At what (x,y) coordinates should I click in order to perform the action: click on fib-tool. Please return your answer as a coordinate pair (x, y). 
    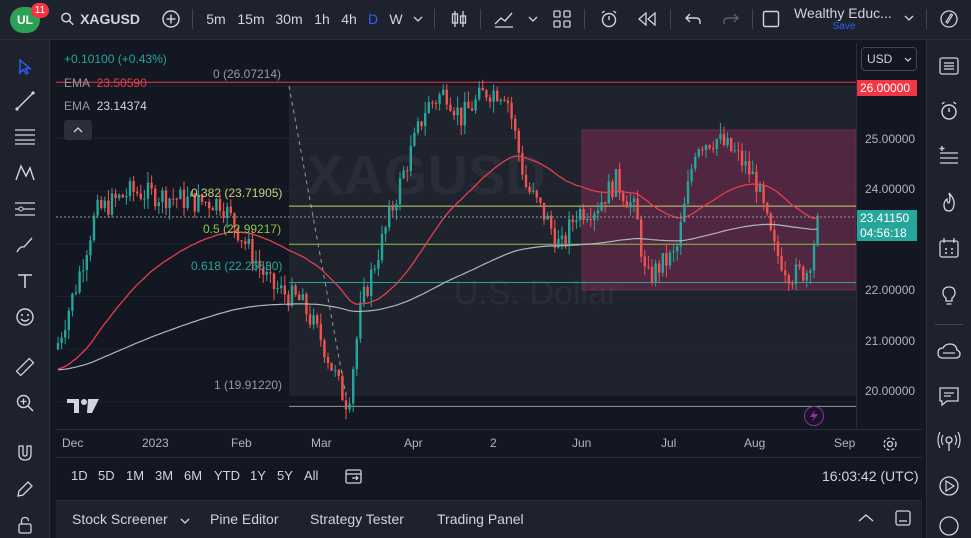
    Looking at the image, I should click on (25, 137).